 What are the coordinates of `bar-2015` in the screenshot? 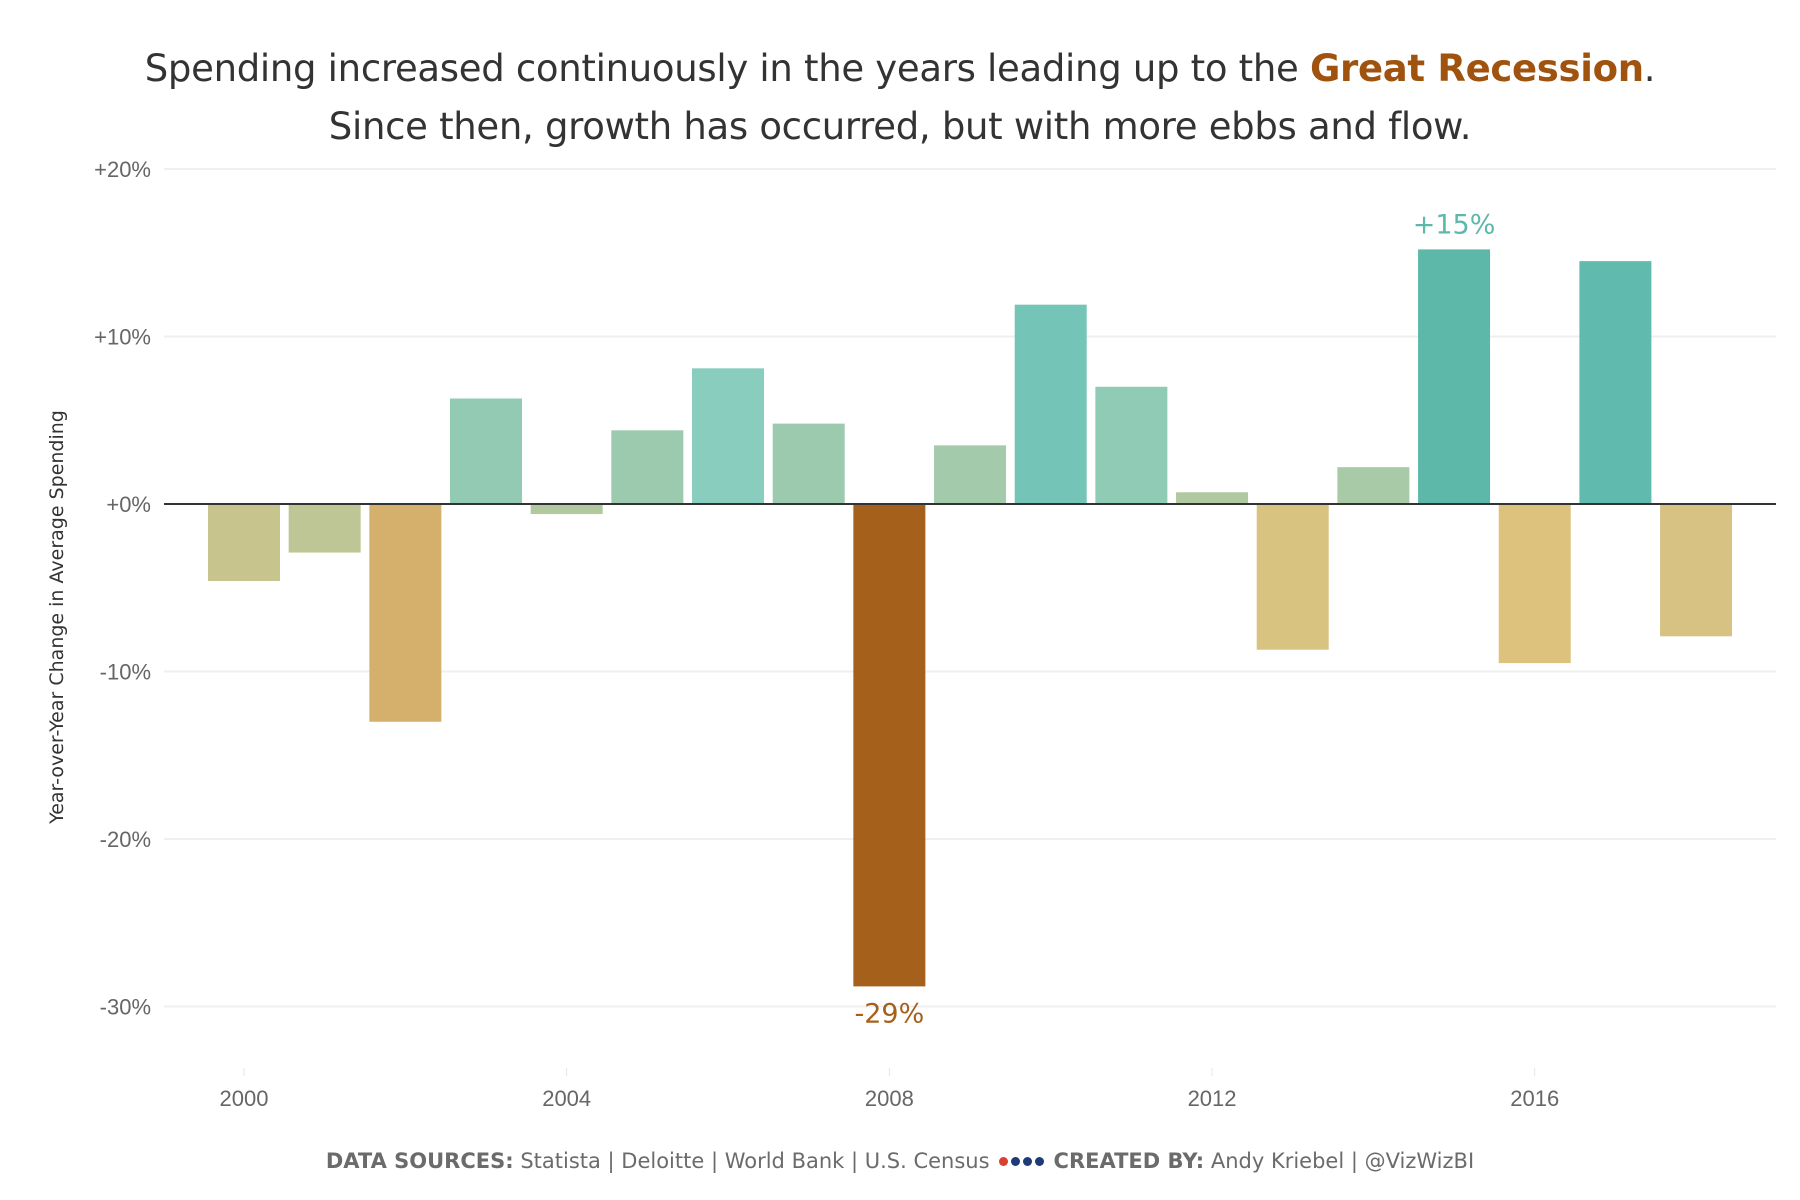 It's located at (1454, 376).